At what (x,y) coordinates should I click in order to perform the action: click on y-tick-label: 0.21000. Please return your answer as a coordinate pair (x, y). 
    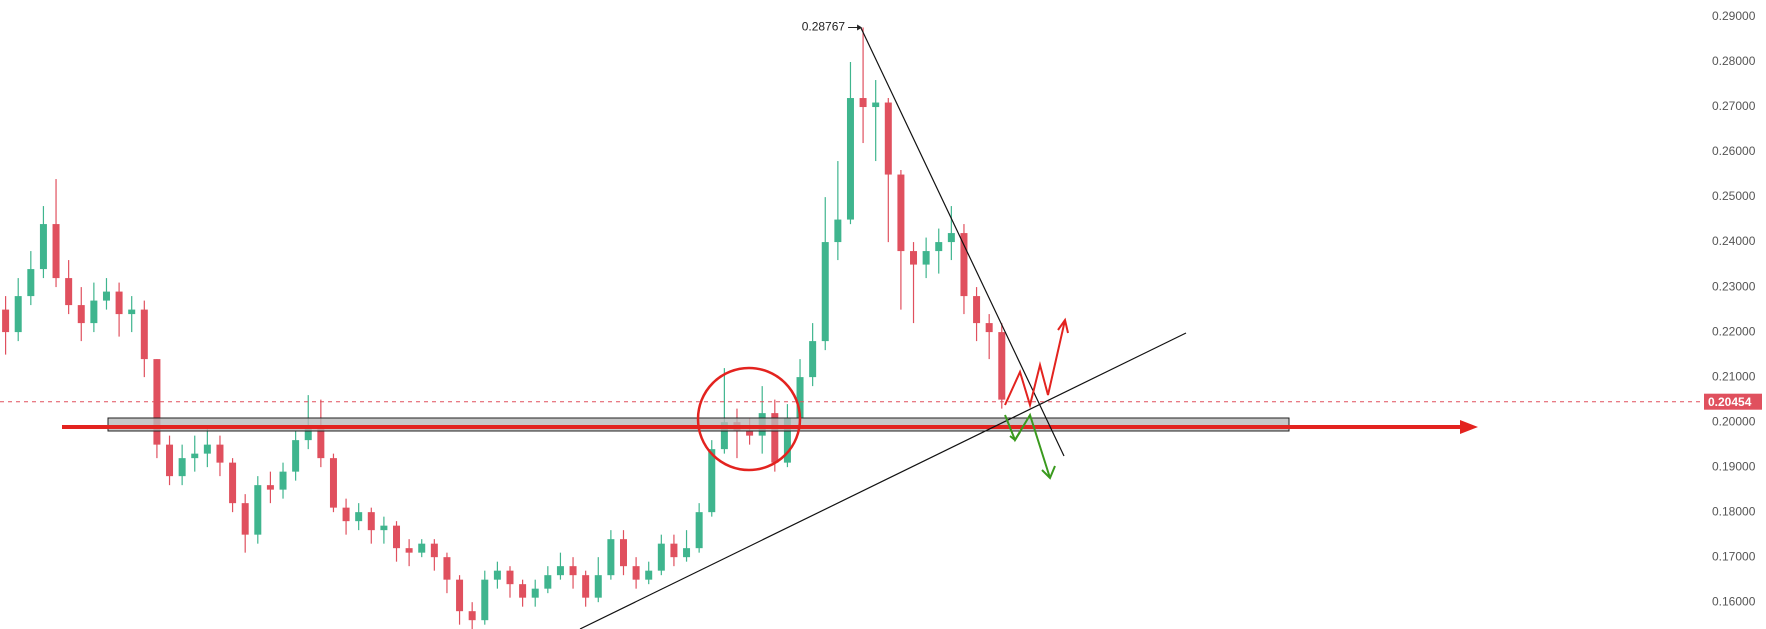
    Looking at the image, I should click on (1734, 376).